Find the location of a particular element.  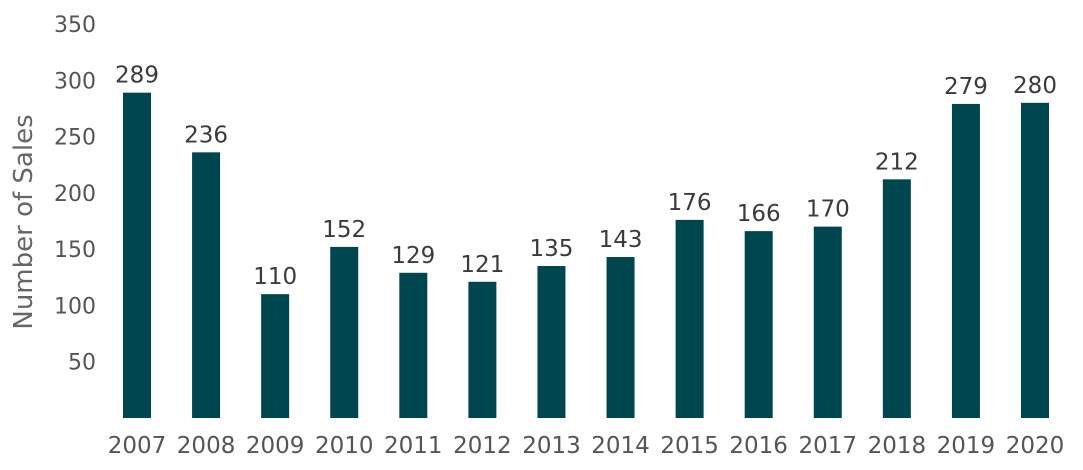

y-tick-label: 250 is located at coordinates (75, 138).